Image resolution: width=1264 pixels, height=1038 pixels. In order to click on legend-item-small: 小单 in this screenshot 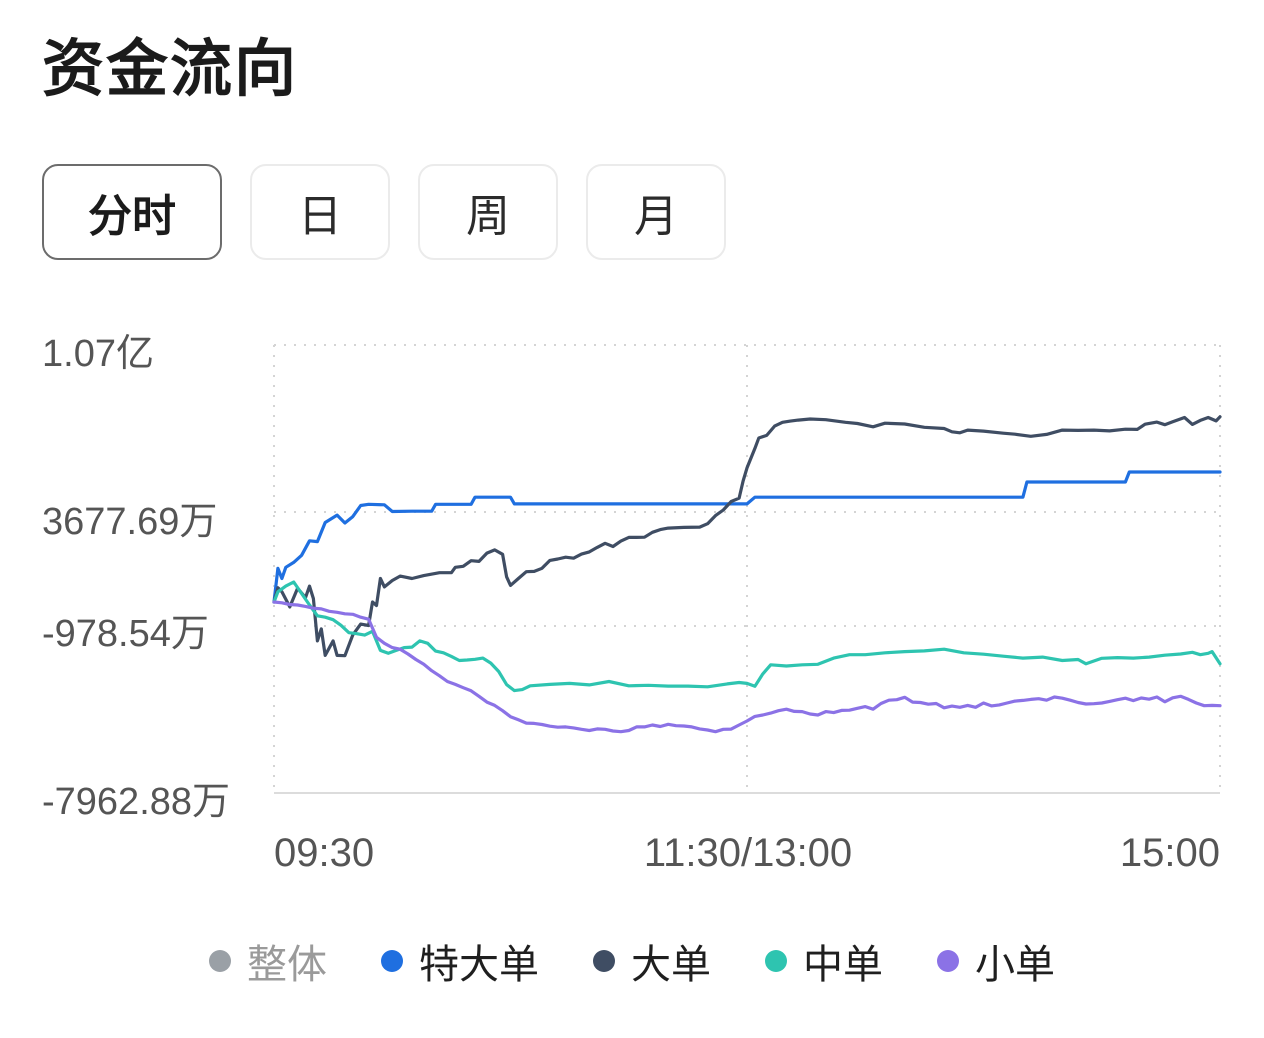, I will do `click(996, 961)`.